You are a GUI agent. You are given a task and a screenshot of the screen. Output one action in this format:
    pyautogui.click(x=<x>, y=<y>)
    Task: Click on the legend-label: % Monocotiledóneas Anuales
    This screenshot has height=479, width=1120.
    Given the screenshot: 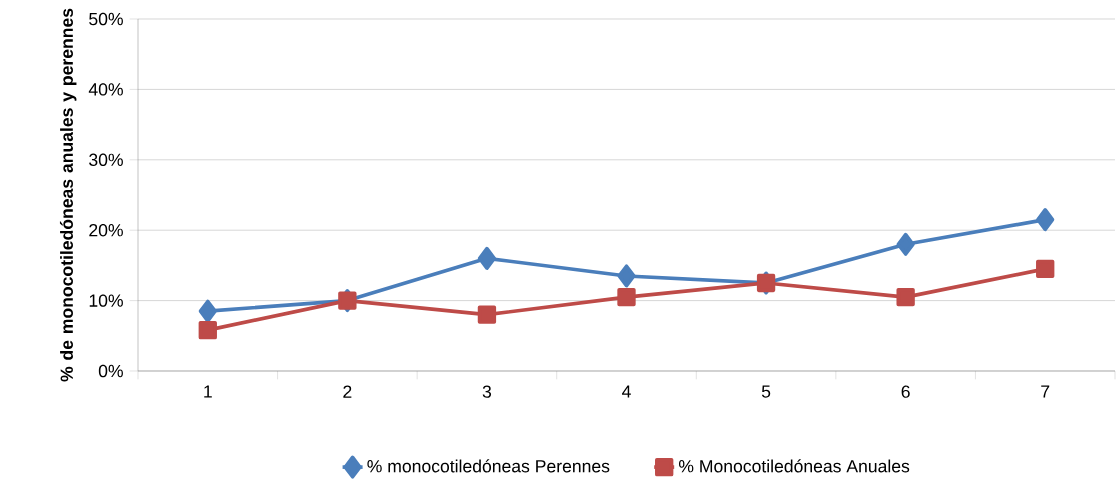 What is the action you would take?
    pyautogui.click(x=794, y=466)
    